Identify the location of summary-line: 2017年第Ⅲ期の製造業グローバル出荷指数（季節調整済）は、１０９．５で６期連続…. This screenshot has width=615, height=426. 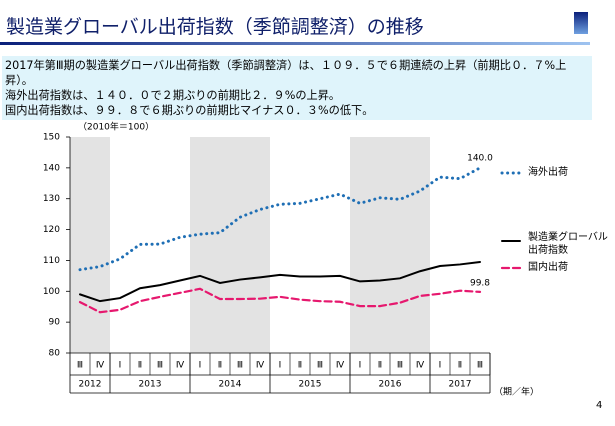
(286, 73).